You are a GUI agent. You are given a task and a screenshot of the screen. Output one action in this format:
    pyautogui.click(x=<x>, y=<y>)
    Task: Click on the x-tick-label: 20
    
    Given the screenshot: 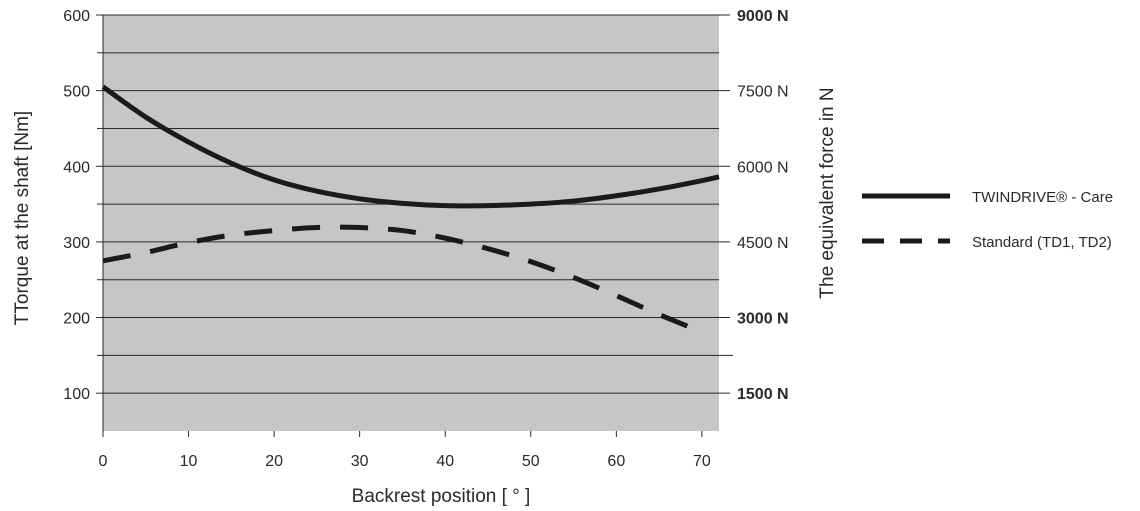 What is the action you would take?
    pyautogui.click(x=274, y=461)
    